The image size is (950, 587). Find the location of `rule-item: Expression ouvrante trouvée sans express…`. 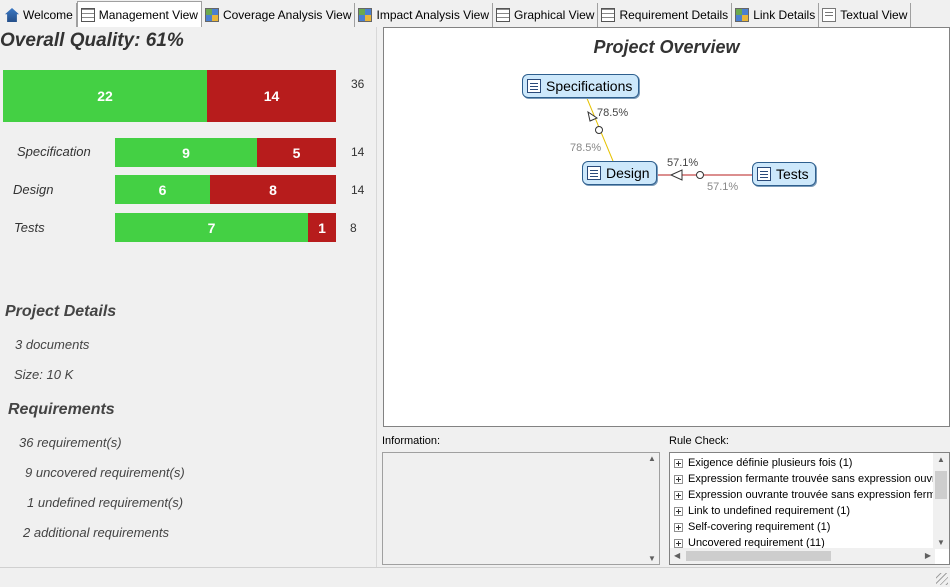

rule-item: Expression ouvrante trouvée sans express… is located at coordinates (811, 495).